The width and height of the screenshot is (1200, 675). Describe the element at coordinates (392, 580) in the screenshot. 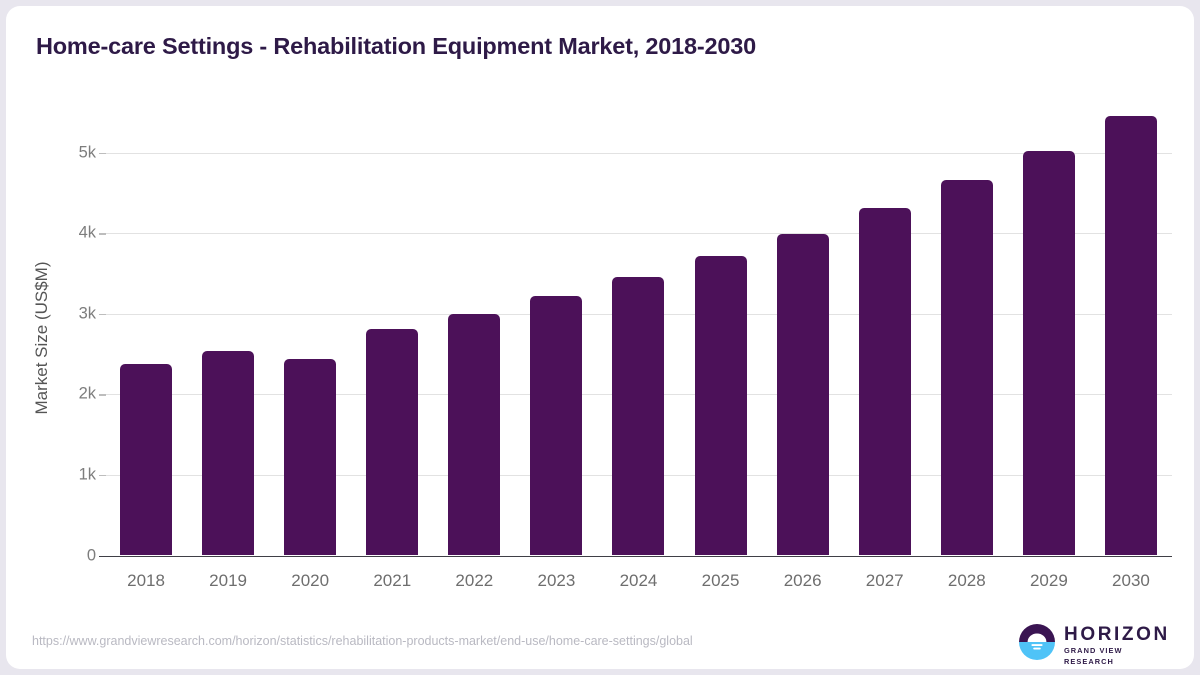

I see `x-tick-label: 2021` at that location.